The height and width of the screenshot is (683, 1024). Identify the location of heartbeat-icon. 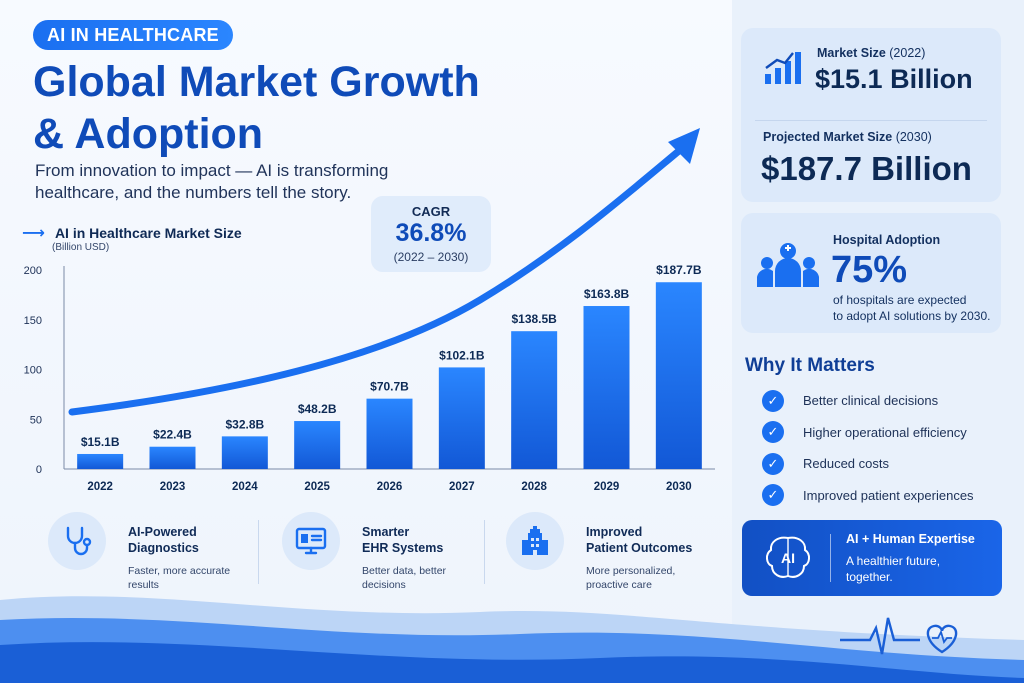
(899, 636).